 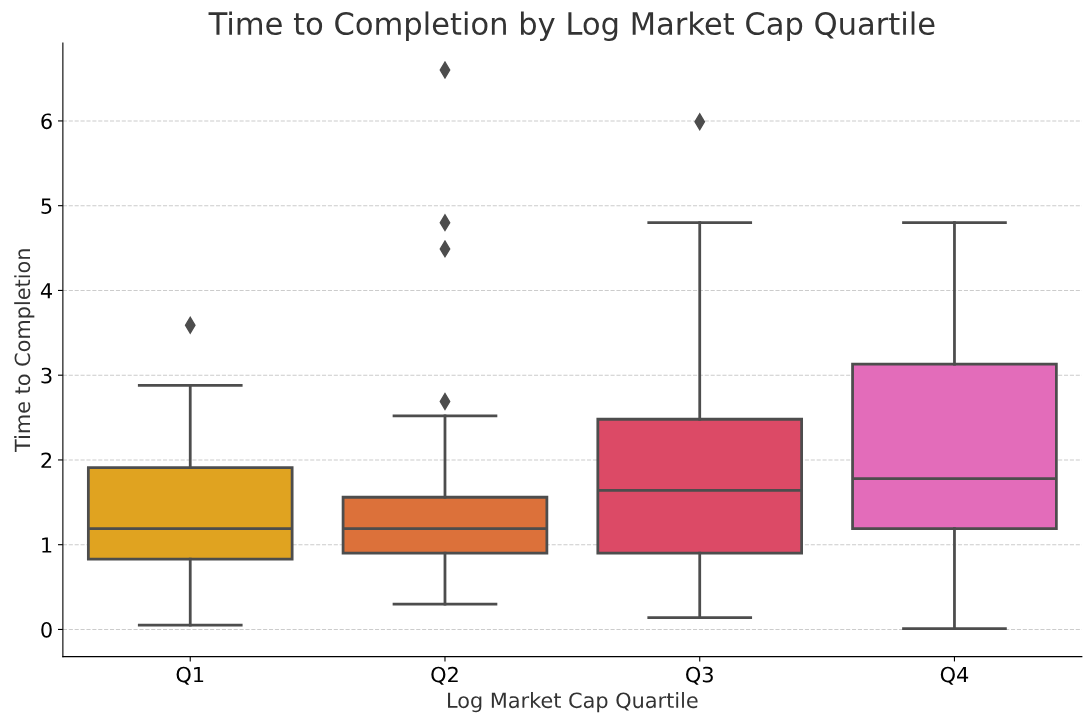 What do you see at coordinates (24, 351) in the screenshot?
I see `y-axis-title: Time to Completion` at bounding box center [24, 351].